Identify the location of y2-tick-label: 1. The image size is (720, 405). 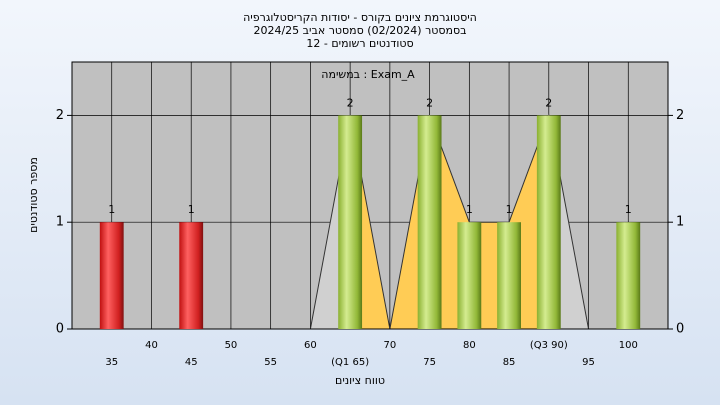
(680, 222).